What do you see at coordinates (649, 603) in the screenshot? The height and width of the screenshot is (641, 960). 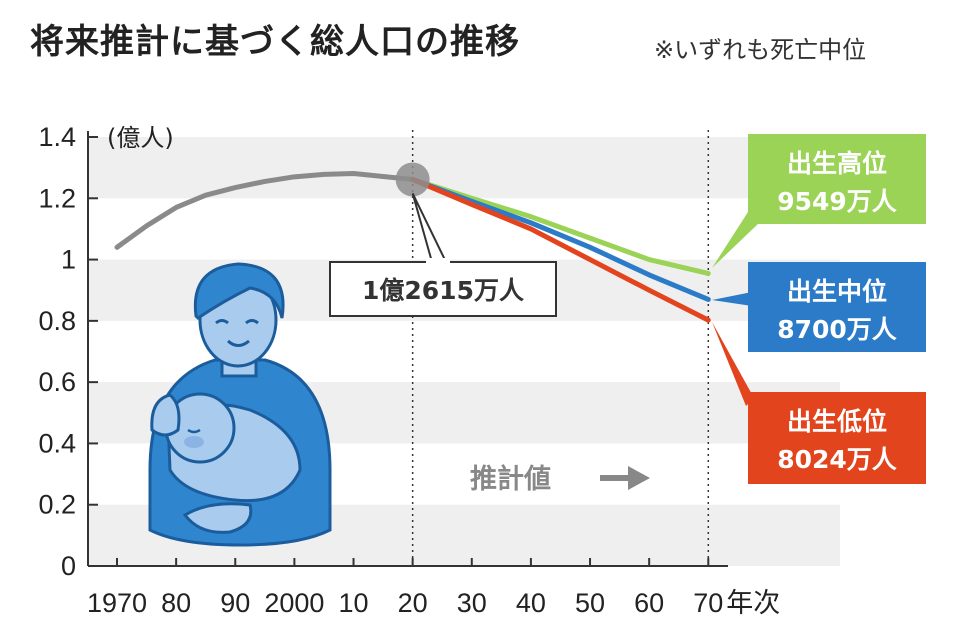 I see `x-tick-label: 60` at bounding box center [649, 603].